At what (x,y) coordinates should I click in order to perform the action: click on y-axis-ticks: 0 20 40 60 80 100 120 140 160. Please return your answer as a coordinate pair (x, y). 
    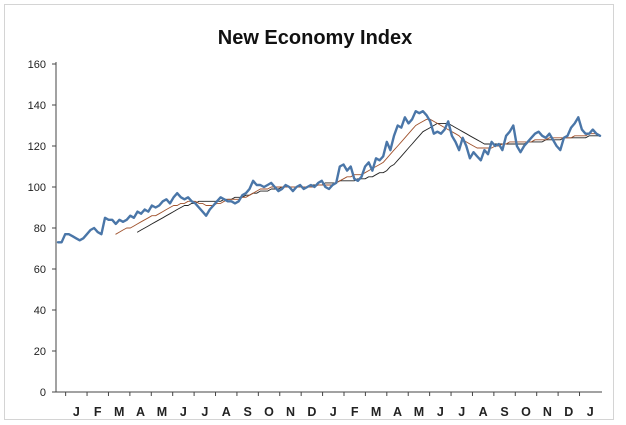
    Looking at the image, I should click on (42, 229).